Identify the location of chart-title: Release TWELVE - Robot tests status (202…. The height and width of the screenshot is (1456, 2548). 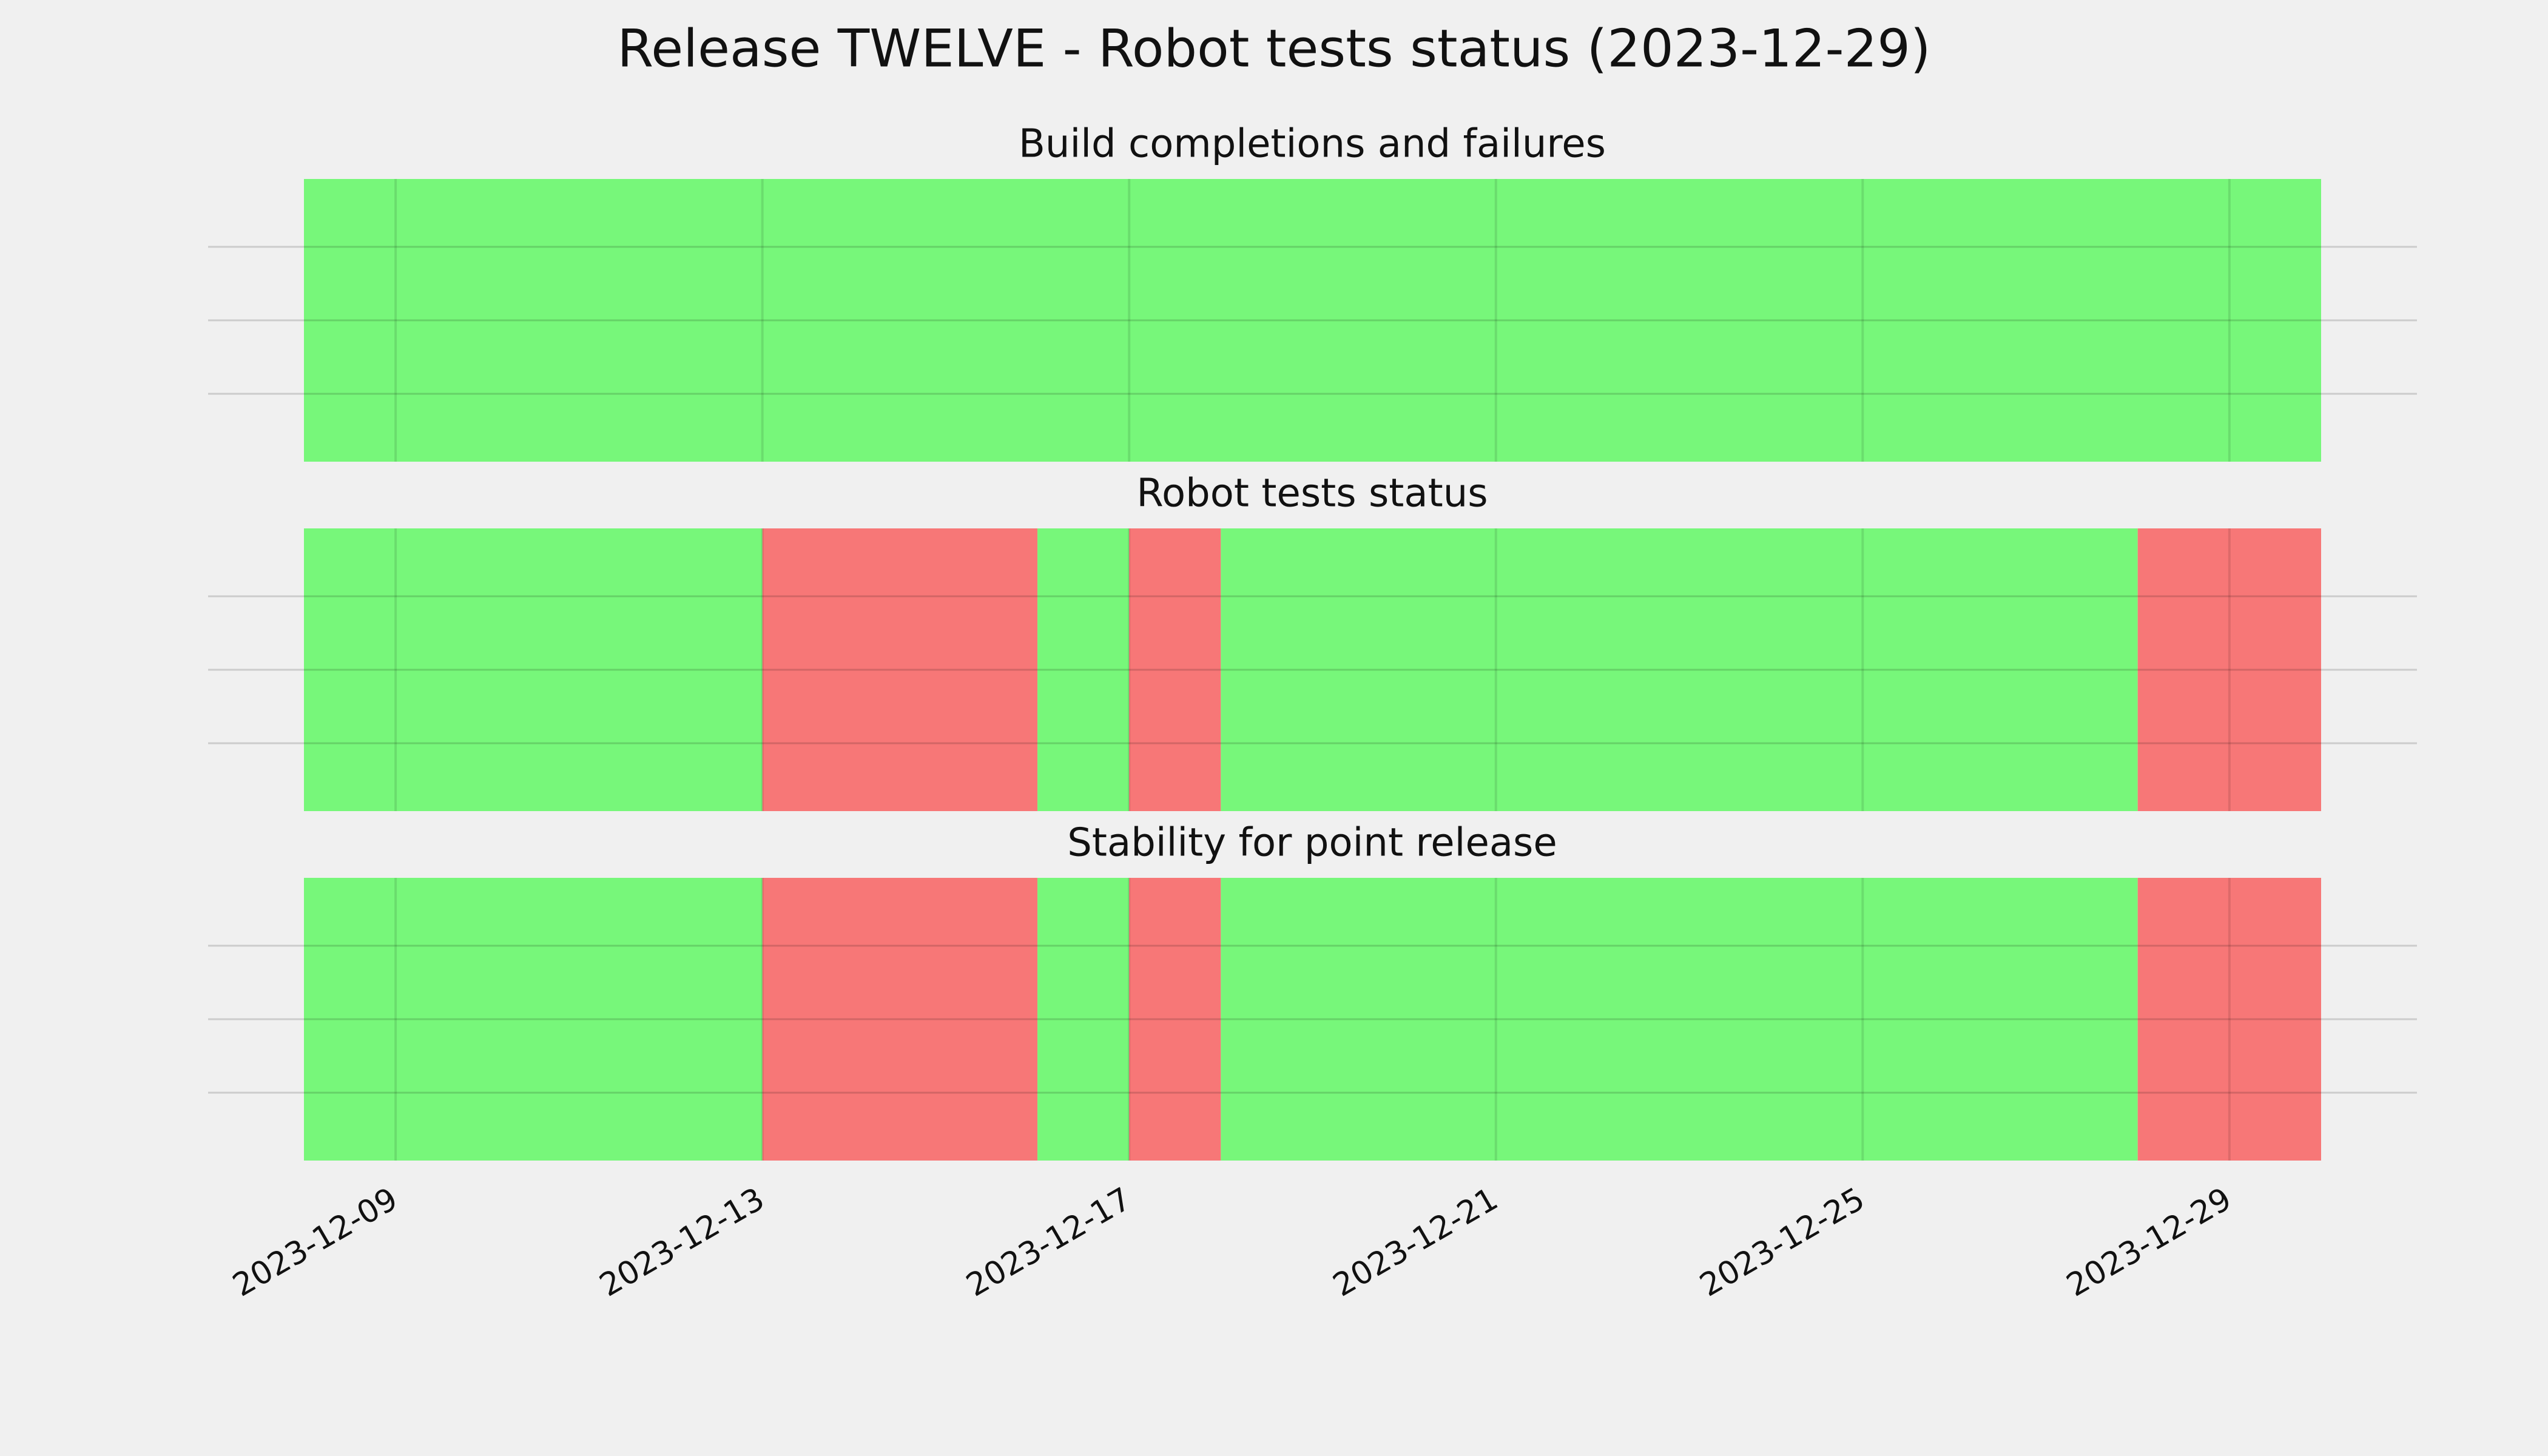
(1273, 48).